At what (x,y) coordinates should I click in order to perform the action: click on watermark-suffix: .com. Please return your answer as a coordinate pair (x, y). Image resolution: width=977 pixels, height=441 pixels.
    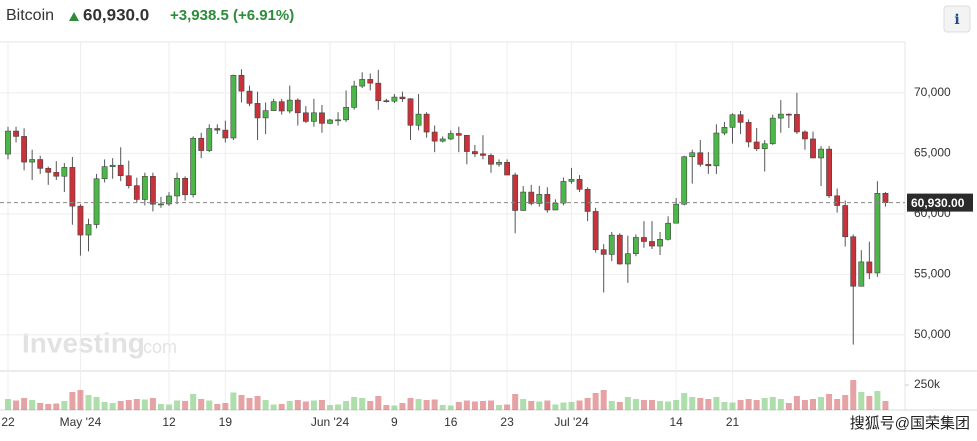
    Looking at the image, I should click on (157, 347).